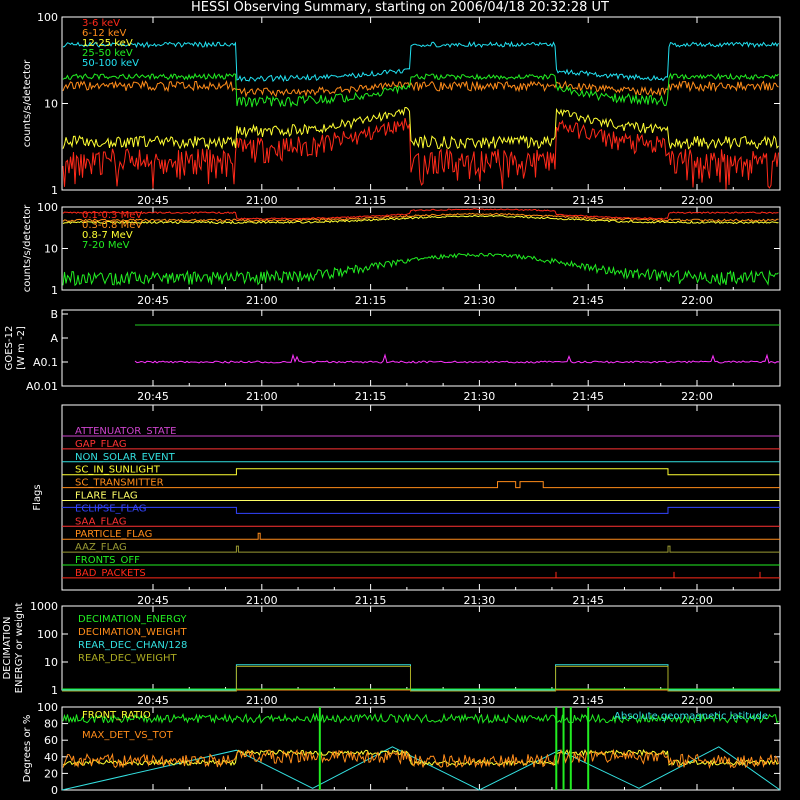 Image resolution: width=800 pixels, height=800 pixels. Describe the element at coordinates (19, 648) in the screenshot. I see `y-axis-label-2: ENERGY or weight` at that location.